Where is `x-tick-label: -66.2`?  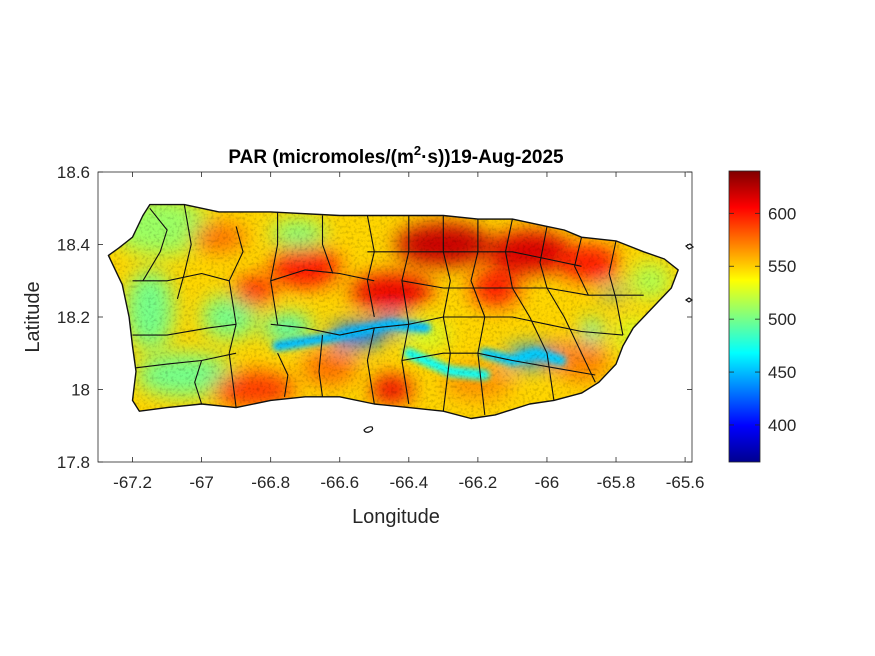
x-tick-label: -66.2 is located at coordinates (478, 482).